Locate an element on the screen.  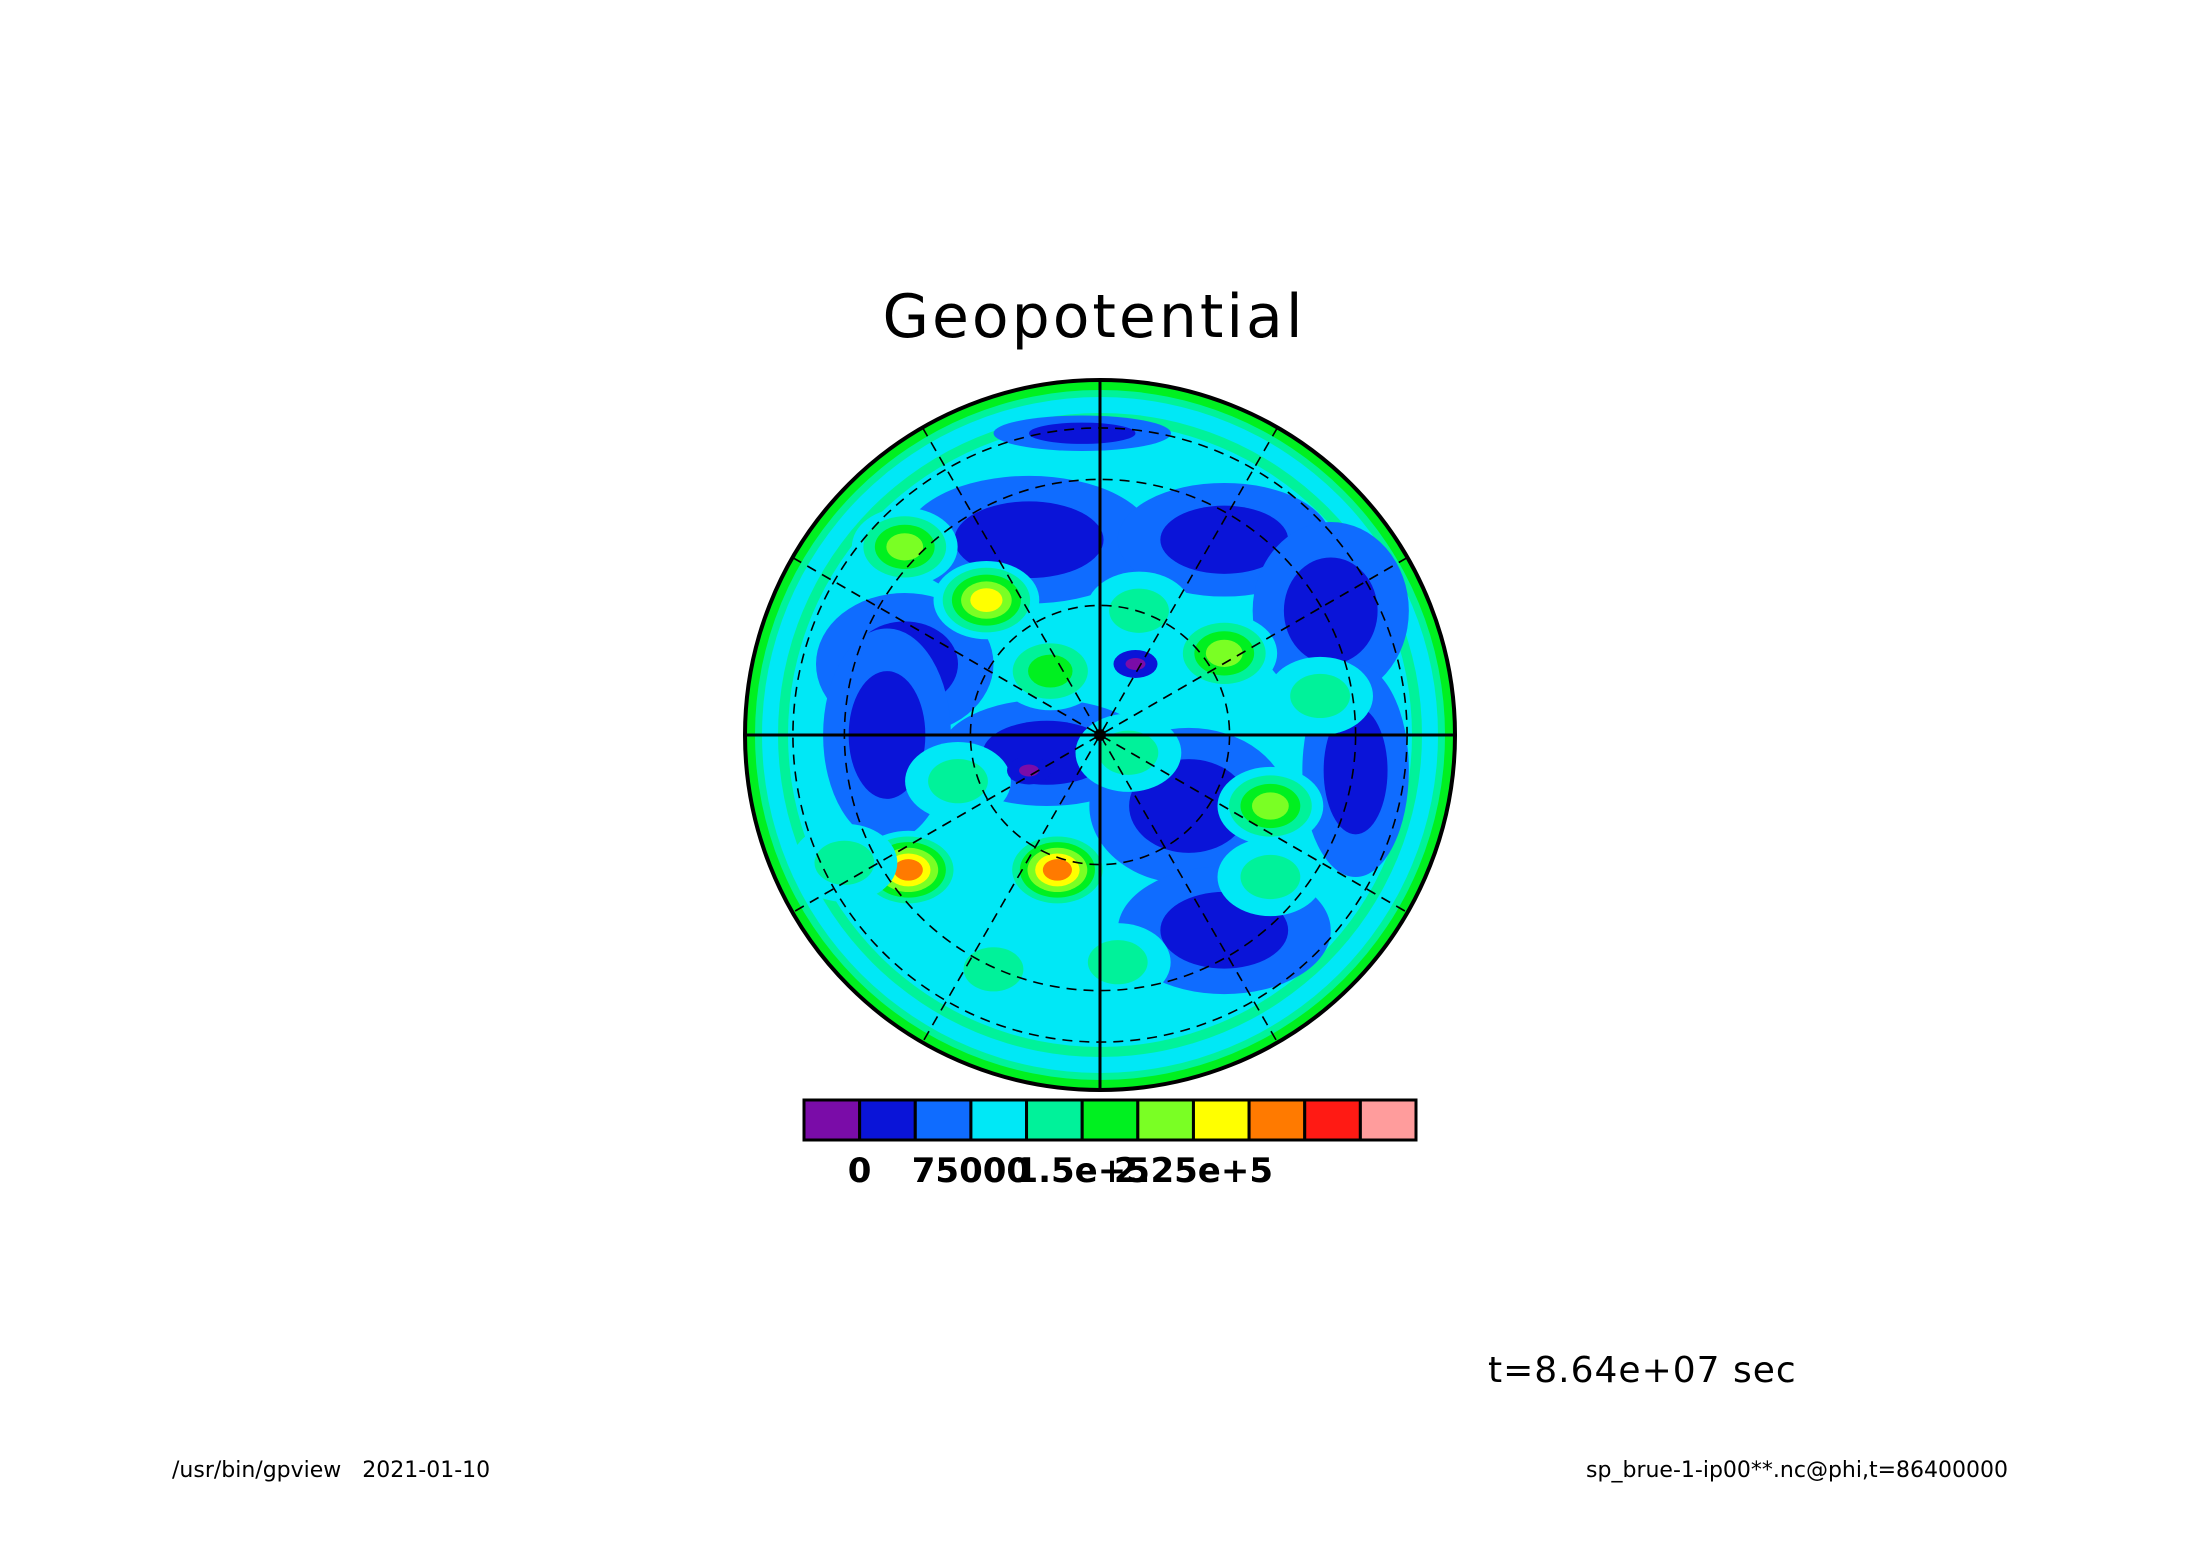
colorbar-tick-label-1: 75000 is located at coordinates (971, 1171).